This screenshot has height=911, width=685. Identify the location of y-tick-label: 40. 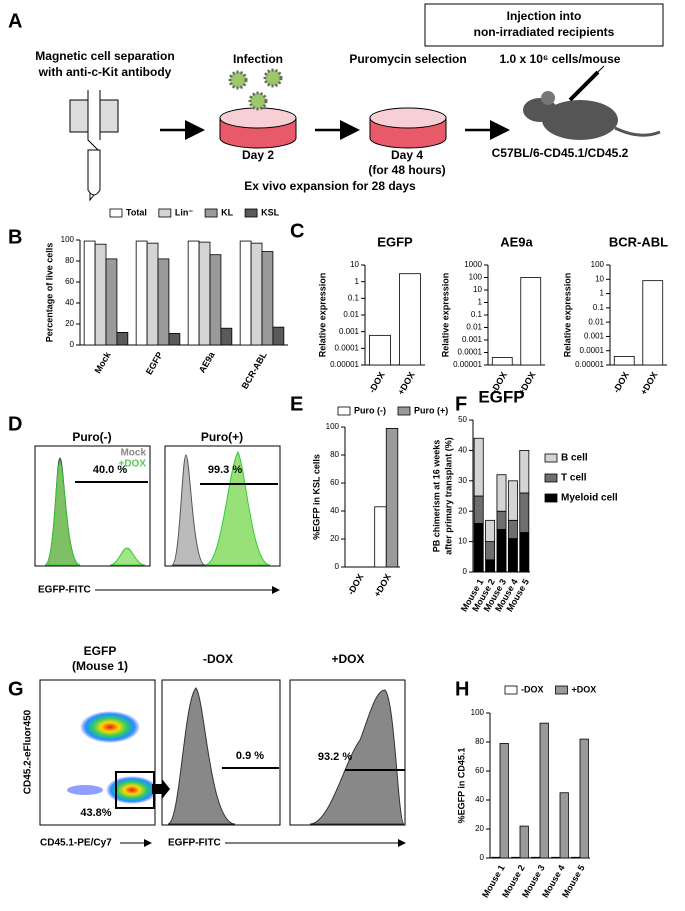
(69, 302).